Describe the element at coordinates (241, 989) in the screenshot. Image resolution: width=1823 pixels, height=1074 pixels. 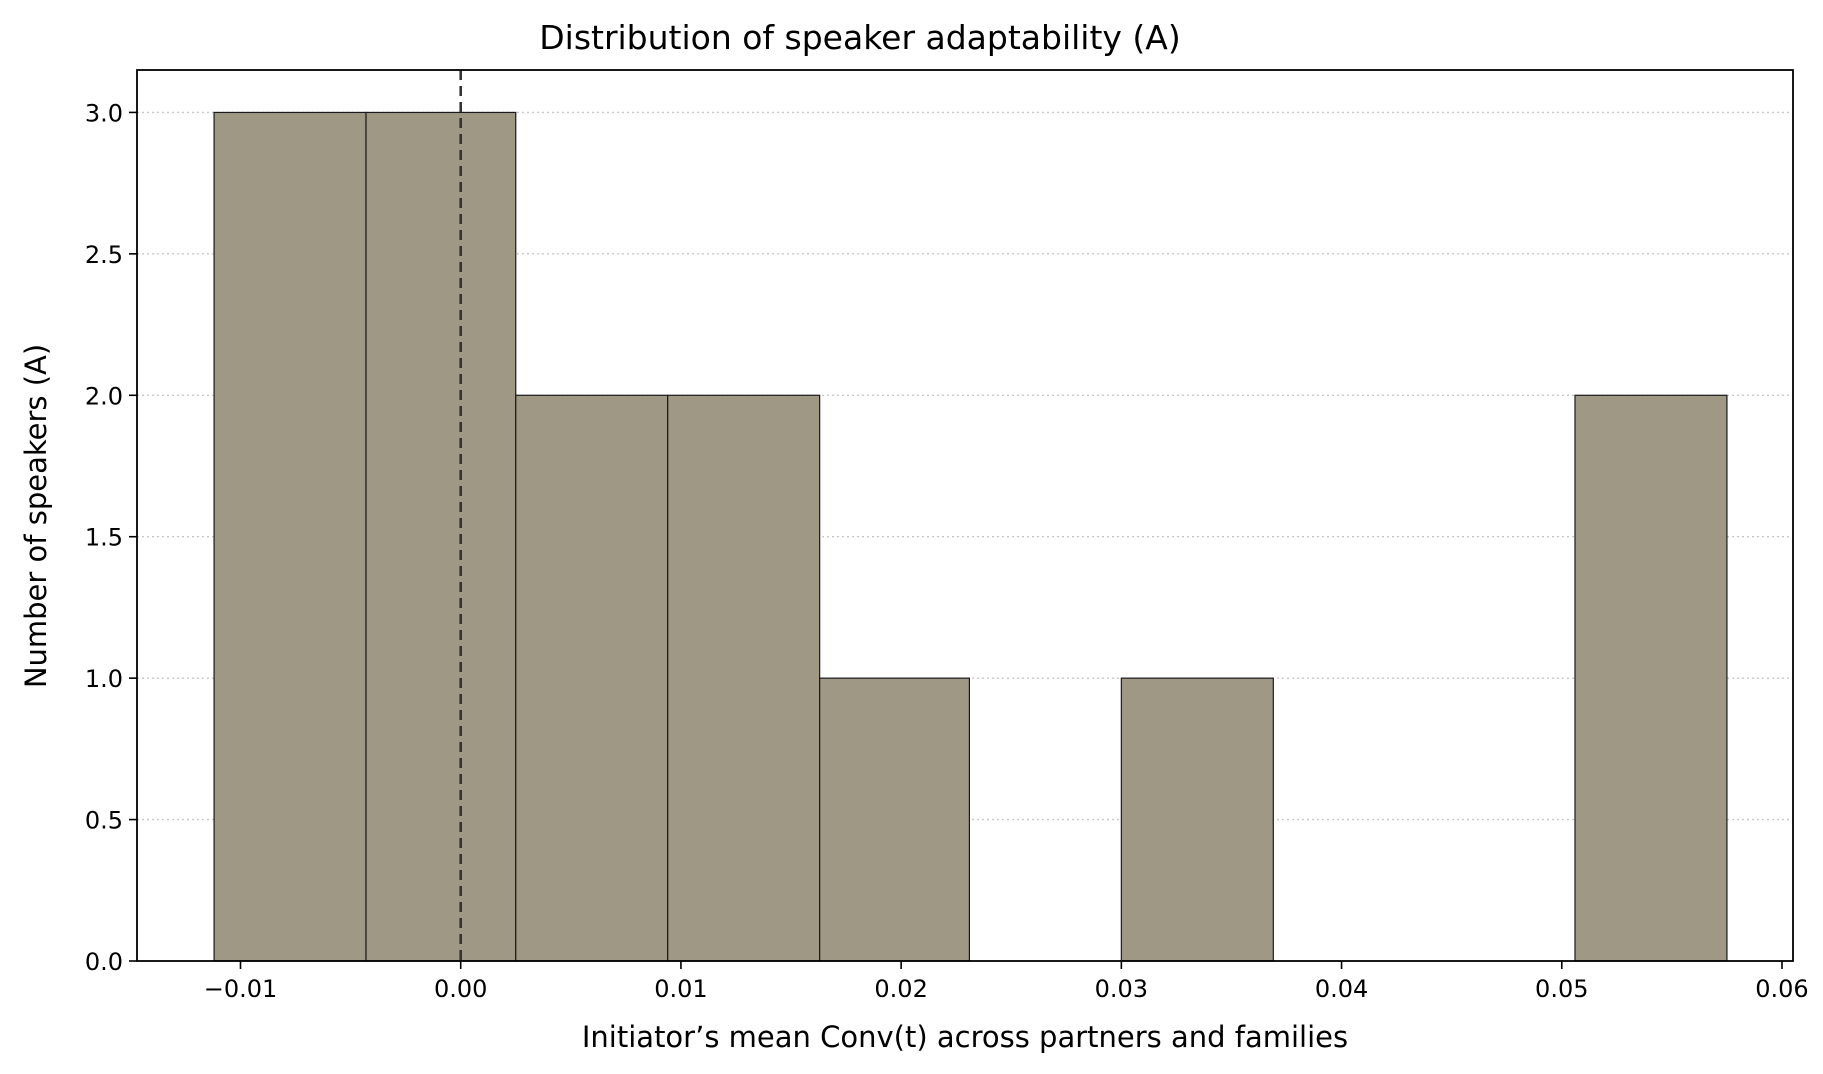
I see `x-tick-label: −0.01` at that location.